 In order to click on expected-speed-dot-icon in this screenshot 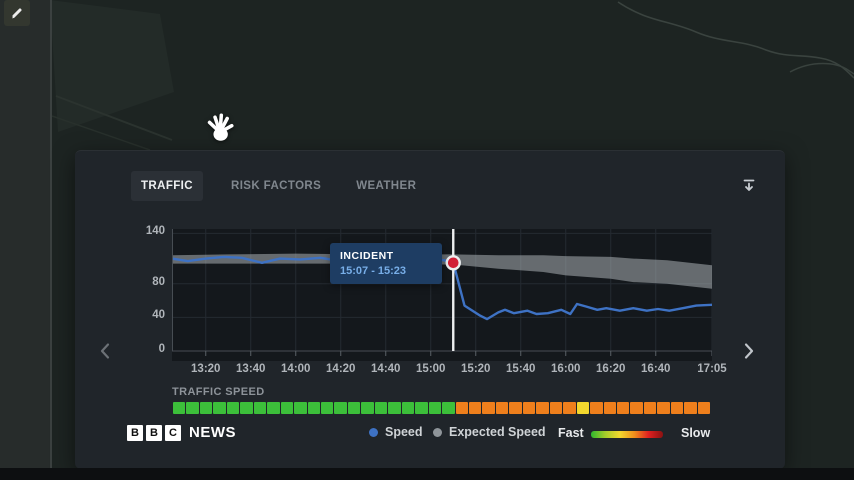, I will do `click(437, 432)`.